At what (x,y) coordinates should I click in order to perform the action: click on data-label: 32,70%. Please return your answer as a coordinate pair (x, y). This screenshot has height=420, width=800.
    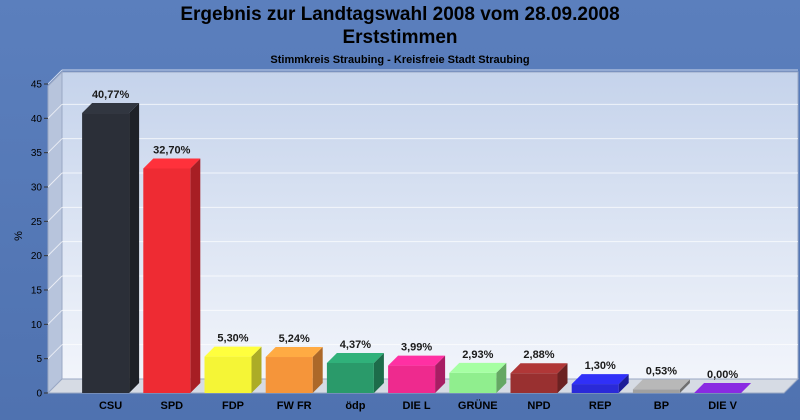
    Looking at the image, I should click on (172, 150).